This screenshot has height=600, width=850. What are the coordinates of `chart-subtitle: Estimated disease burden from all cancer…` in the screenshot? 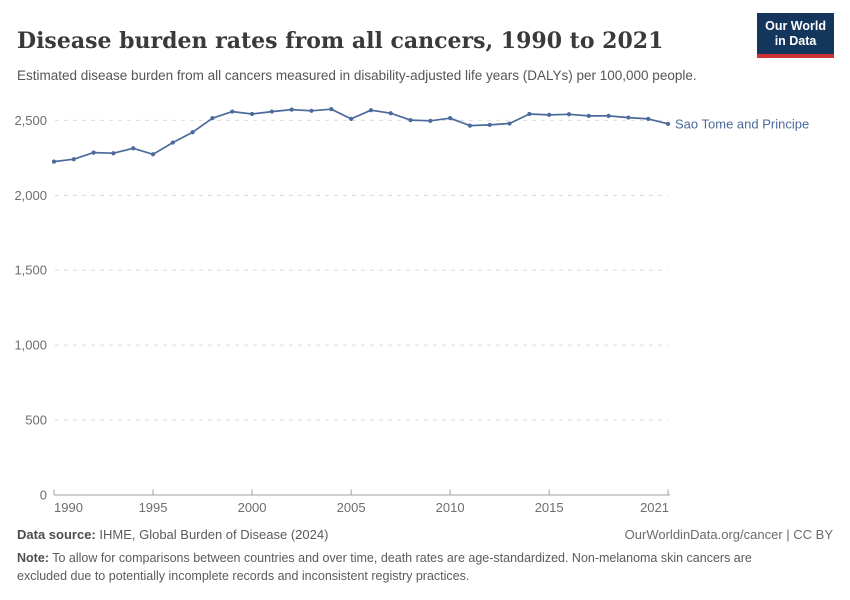 It's located at (357, 75).